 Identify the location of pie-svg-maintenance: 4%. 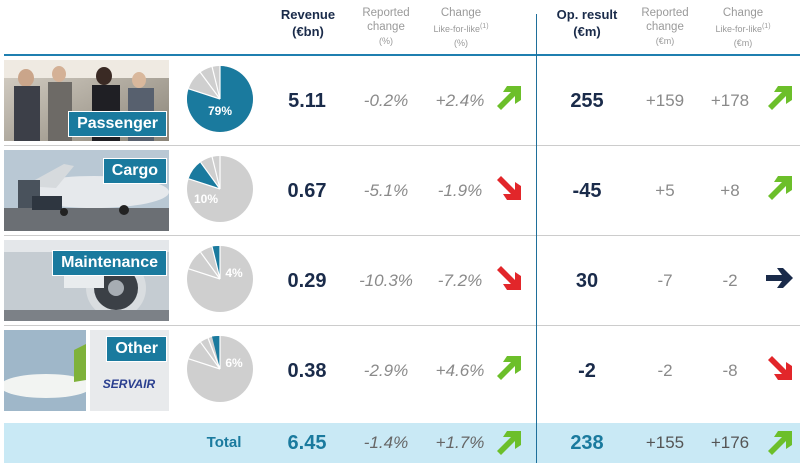
(220, 278).